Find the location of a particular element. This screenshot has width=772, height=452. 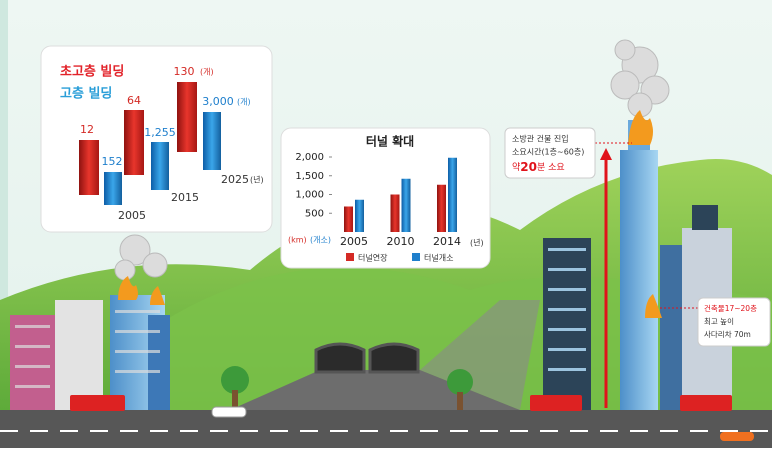

year-label: 2025 is located at coordinates (235, 179).